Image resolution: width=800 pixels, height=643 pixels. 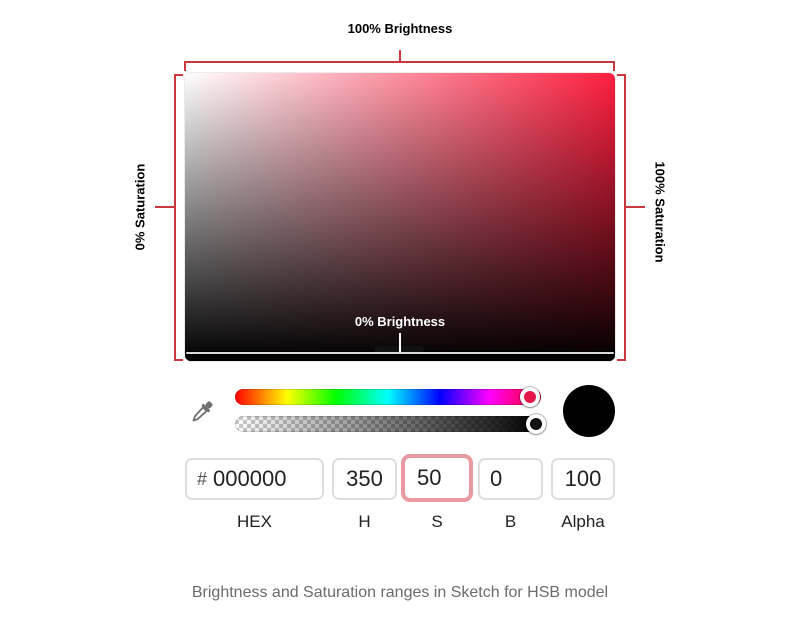 What do you see at coordinates (202, 478) in the screenshot?
I see `hex-prefix: #` at bounding box center [202, 478].